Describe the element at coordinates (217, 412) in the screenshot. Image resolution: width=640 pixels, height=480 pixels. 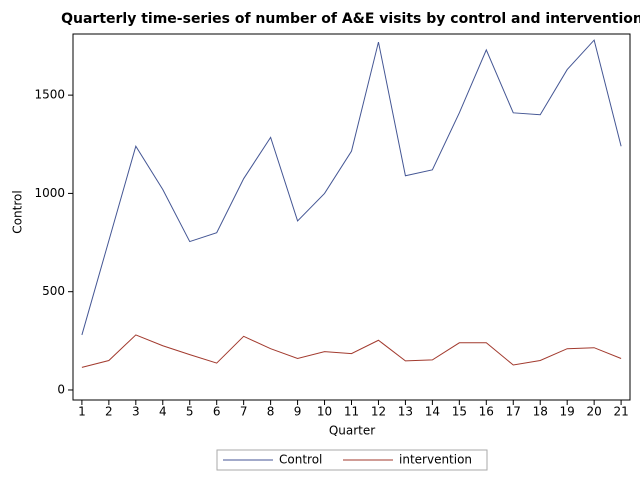
I see `x-tick-label: 6` at that location.